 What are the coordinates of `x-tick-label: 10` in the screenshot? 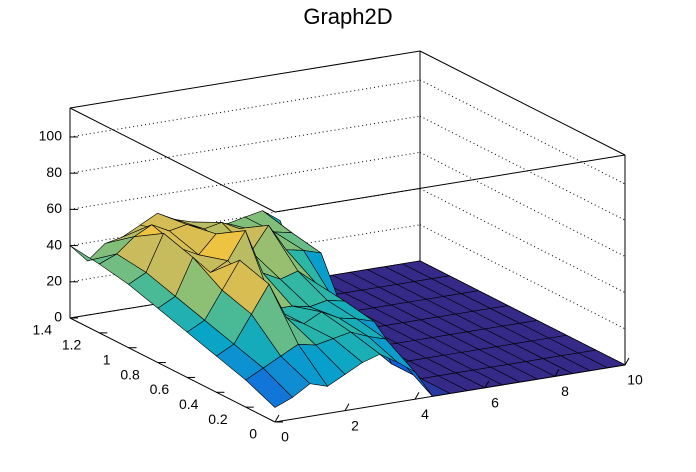 It's located at (635, 380).